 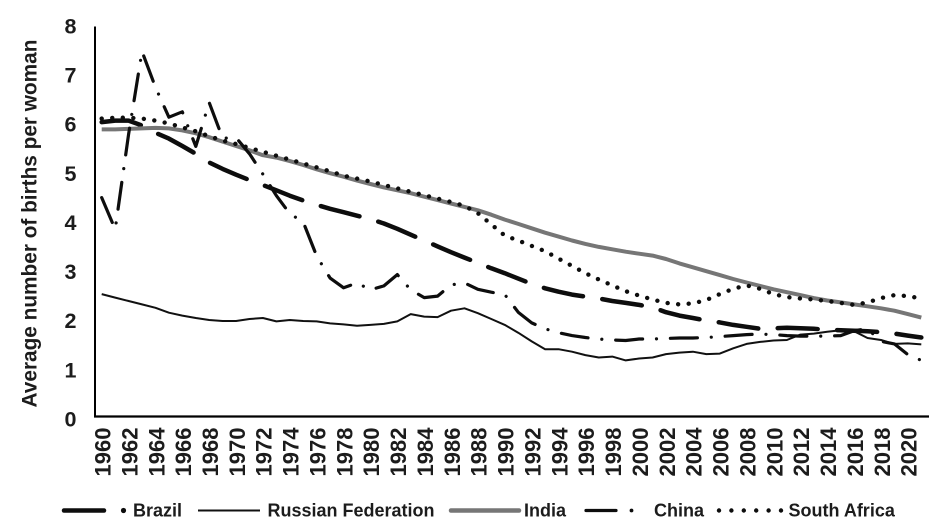 What do you see at coordinates (640, 452) in the screenshot?
I see `svg-text: 2000` at bounding box center [640, 452].